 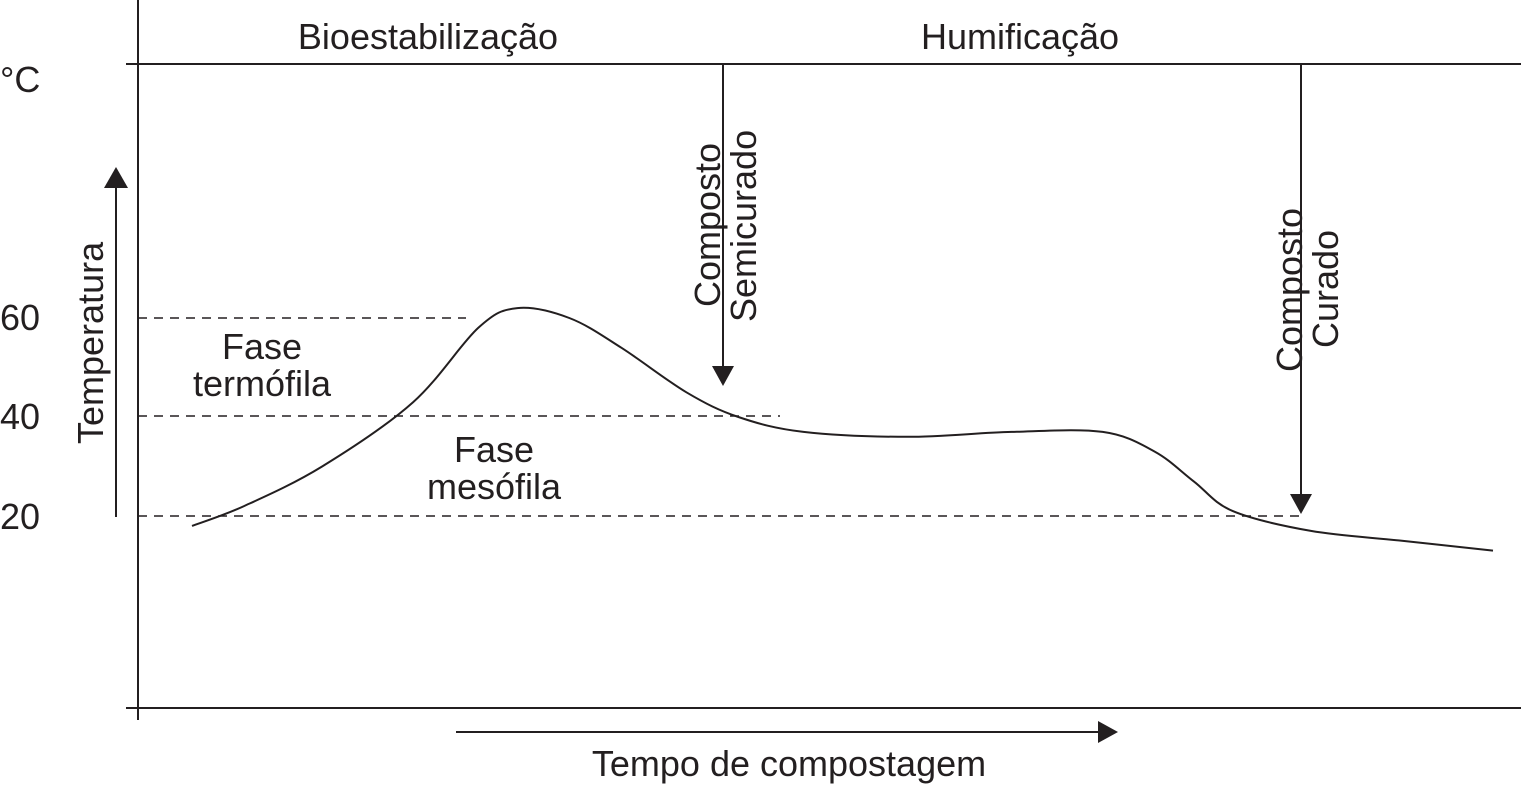 What do you see at coordinates (20, 416) in the screenshot?
I see `y-tick-40: 40` at bounding box center [20, 416].